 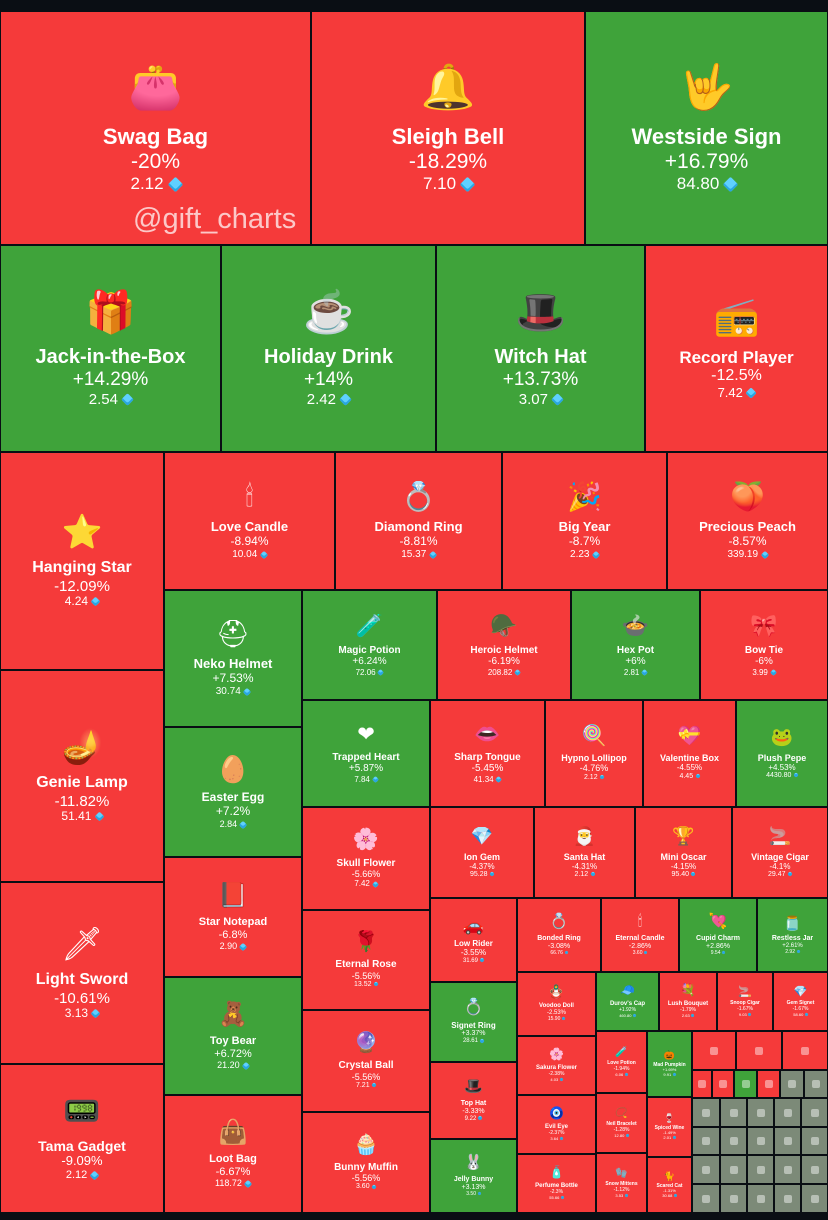 I want to click on tile-heroic-helmet: 🪖 Heroic Helmet -6.19% 208.82, so click(x=504, y=645).